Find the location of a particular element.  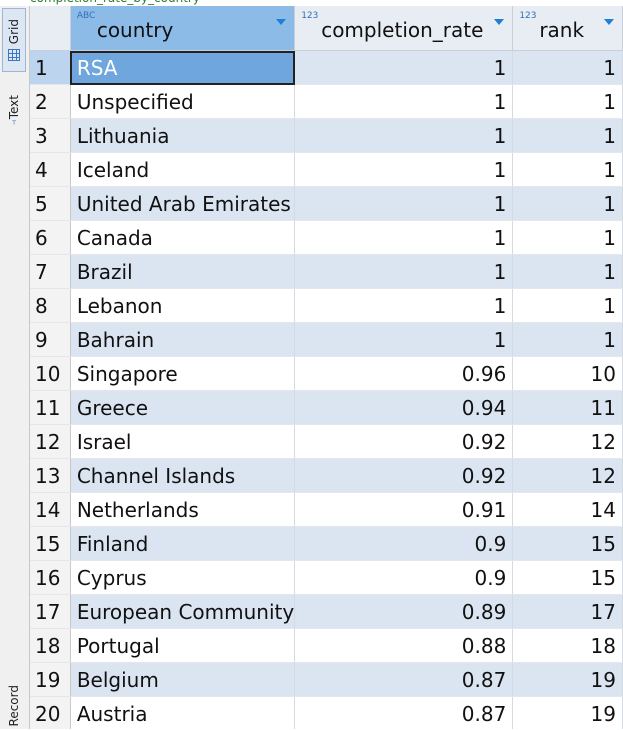

cell-completion-rate: 0.91 is located at coordinates (404, 509).